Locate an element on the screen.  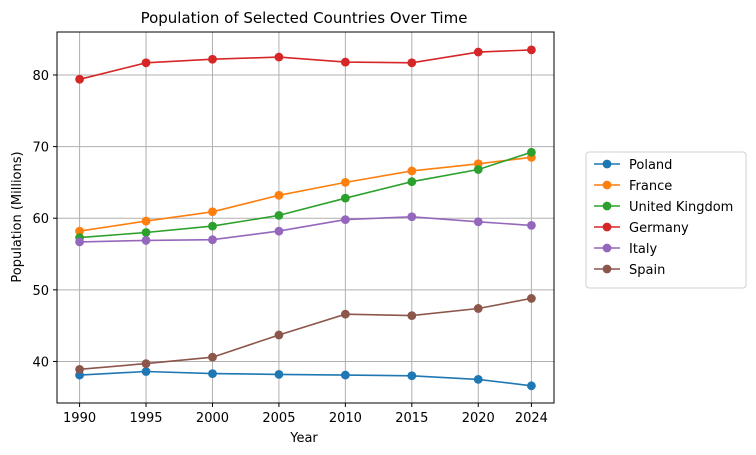
series-italy is located at coordinates (305, 229).